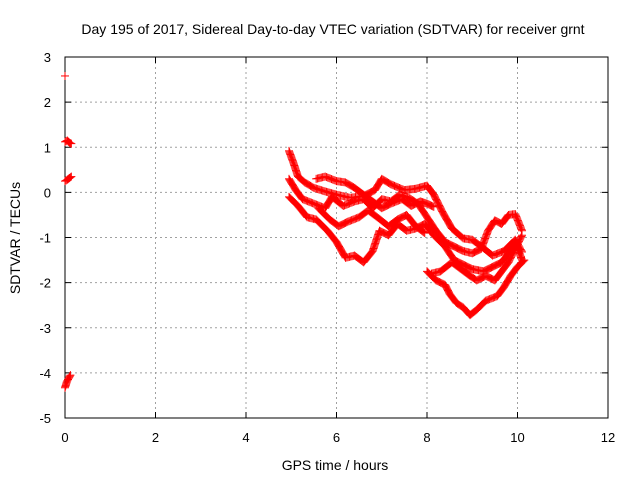 The height and width of the screenshot is (480, 640). What do you see at coordinates (45, 373) in the screenshot?
I see `y-tick-label: -4` at bounding box center [45, 373].